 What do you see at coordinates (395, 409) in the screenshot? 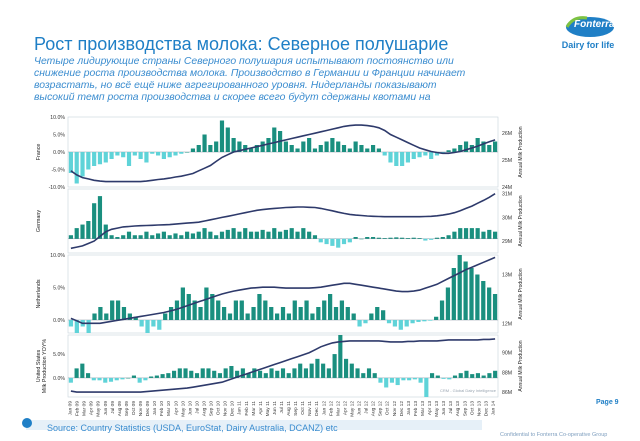
I see `x-tick-label: Nov 12` at bounding box center [395, 409].